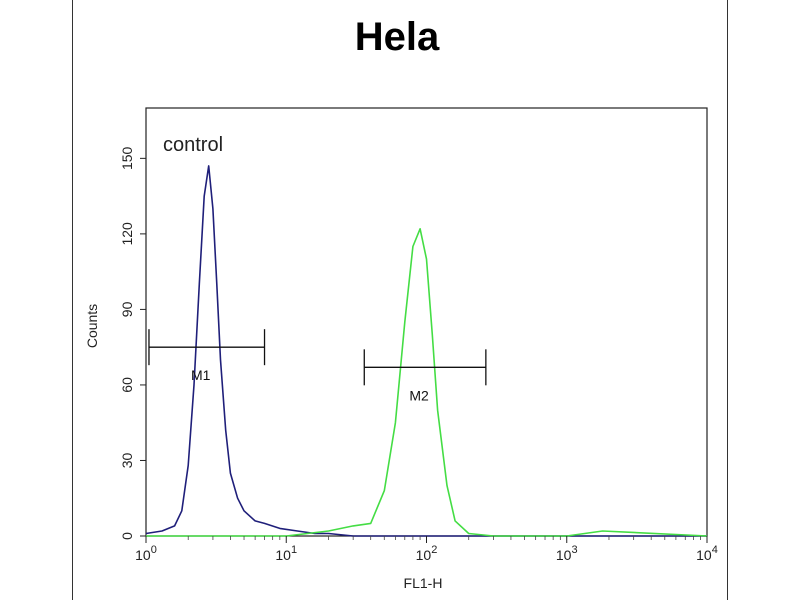 Image resolution: width=800 pixels, height=600 pixels. What do you see at coordinates (425, 376) in the screenshot?
I see `gate-m2: M2` at bounding box center [425, 376].